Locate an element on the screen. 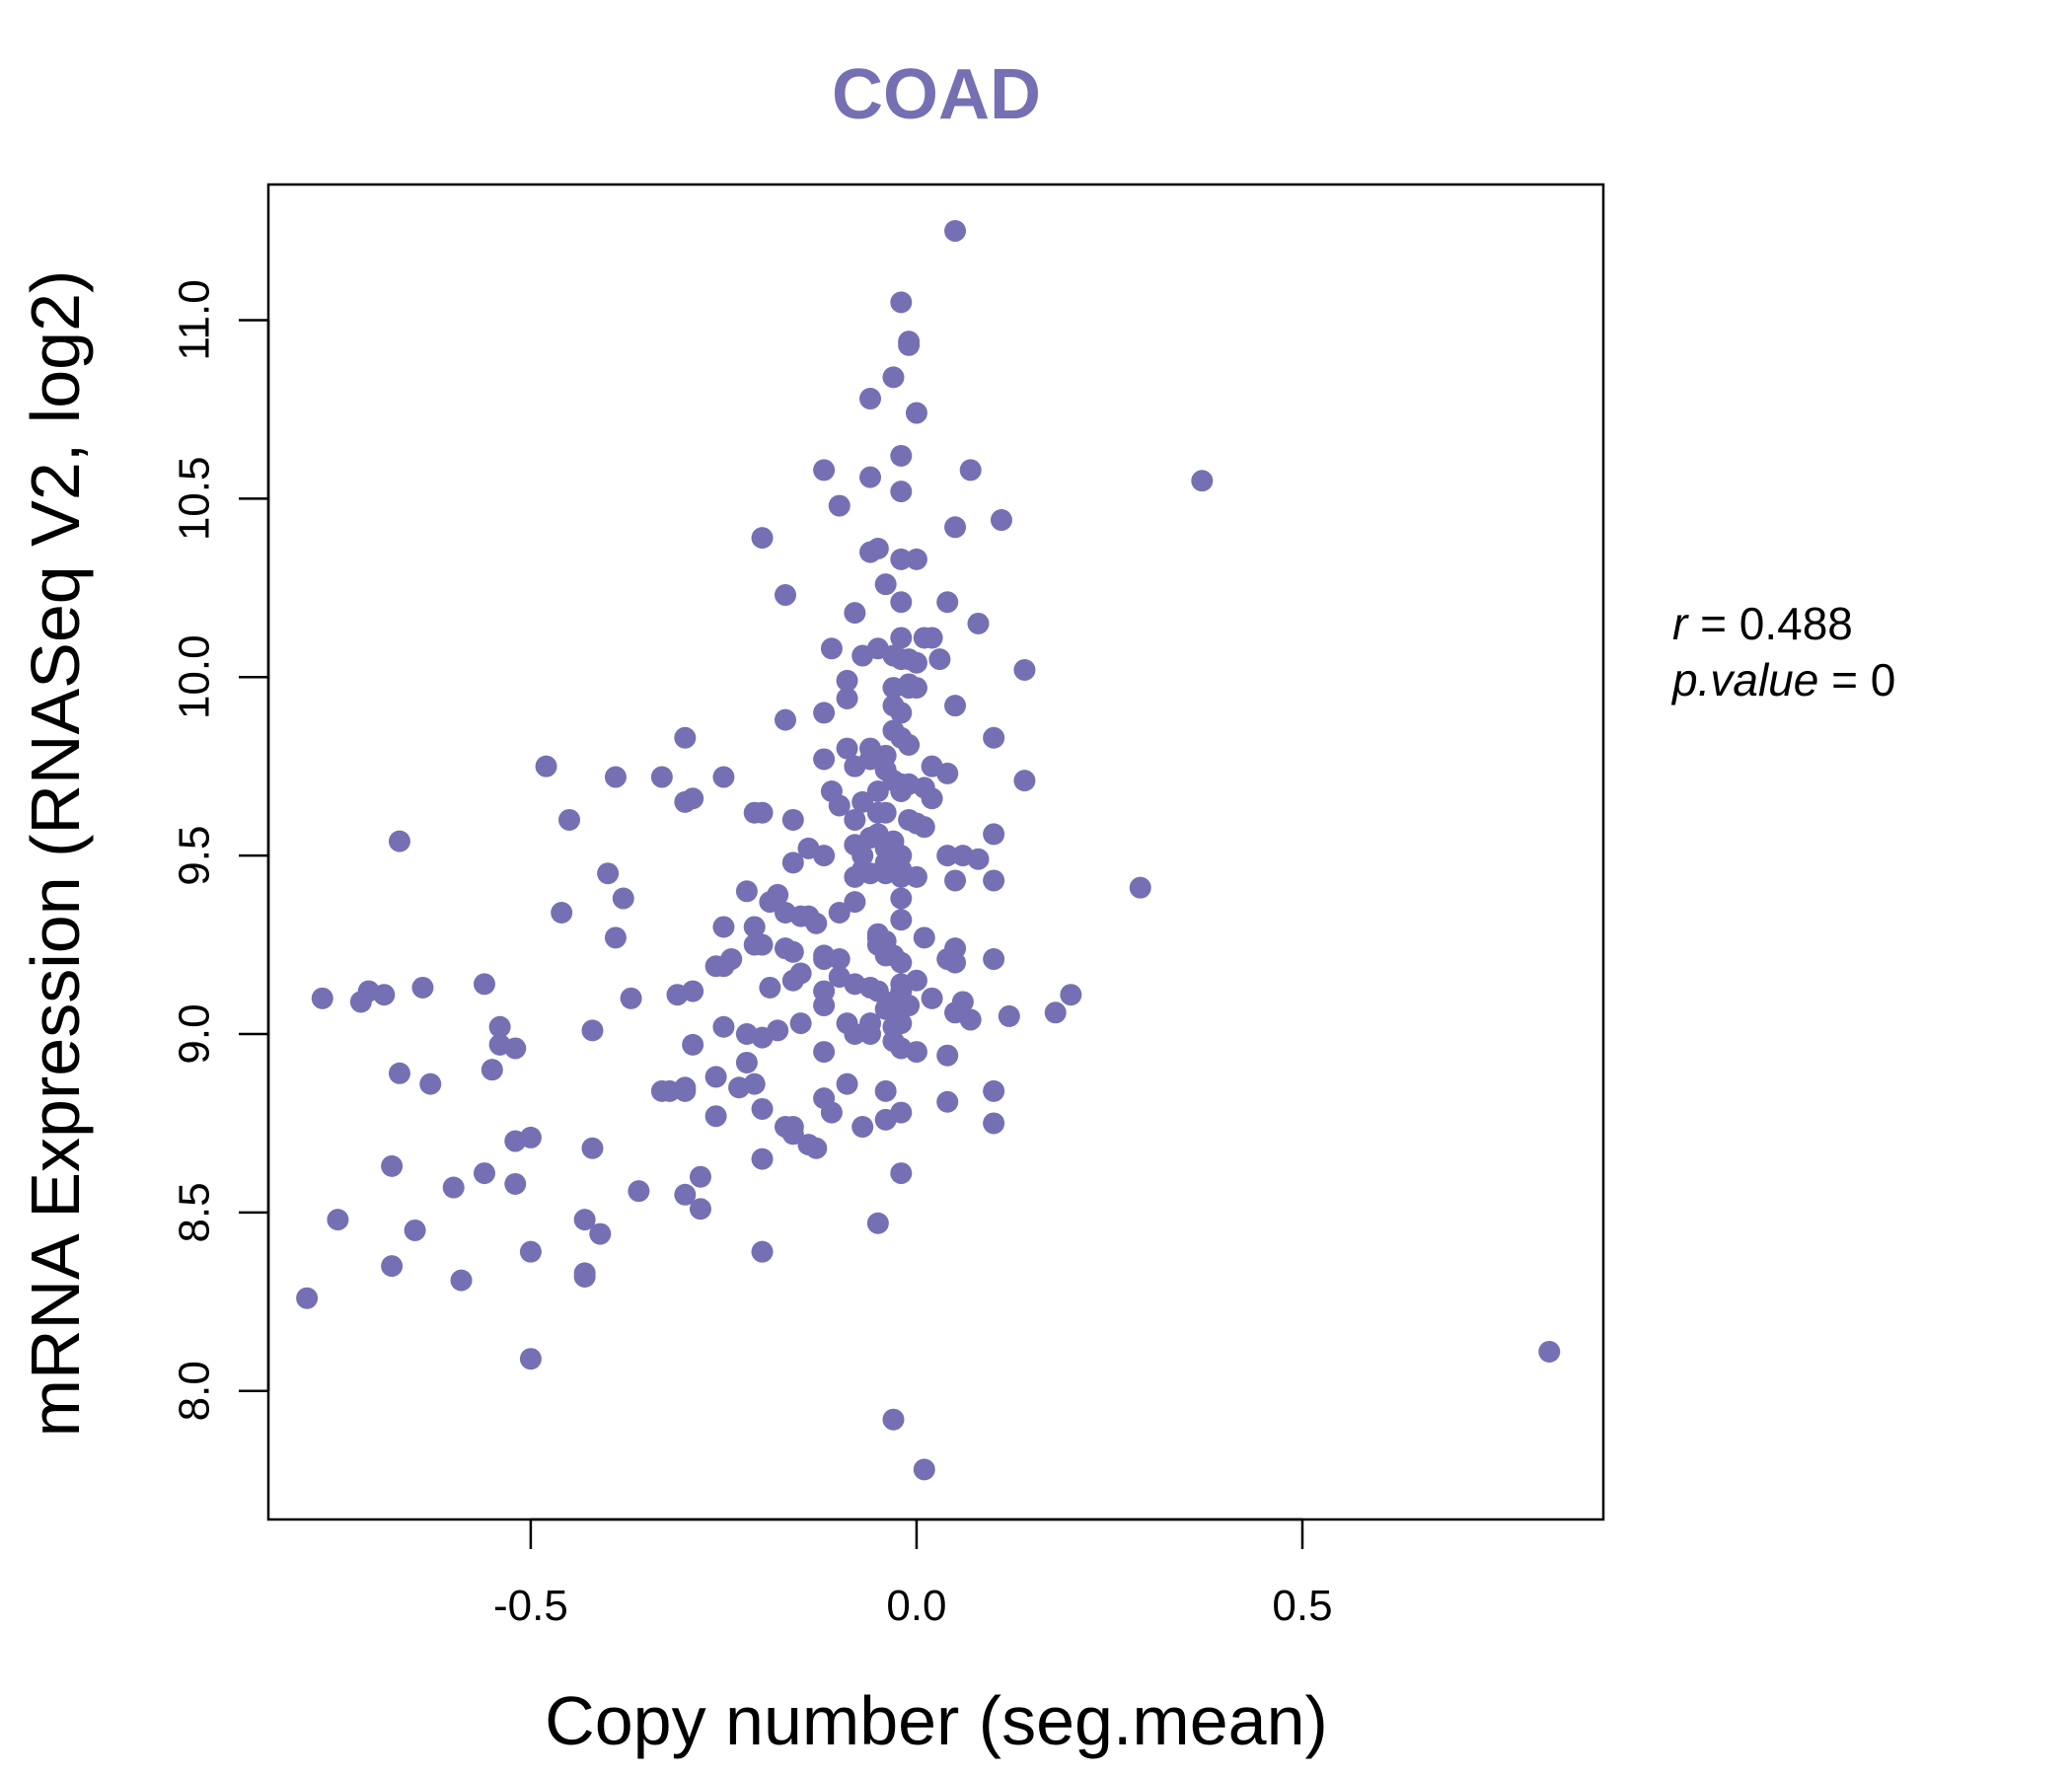  x-tick-label: 0.0 is located at coordinates (916, 1606).